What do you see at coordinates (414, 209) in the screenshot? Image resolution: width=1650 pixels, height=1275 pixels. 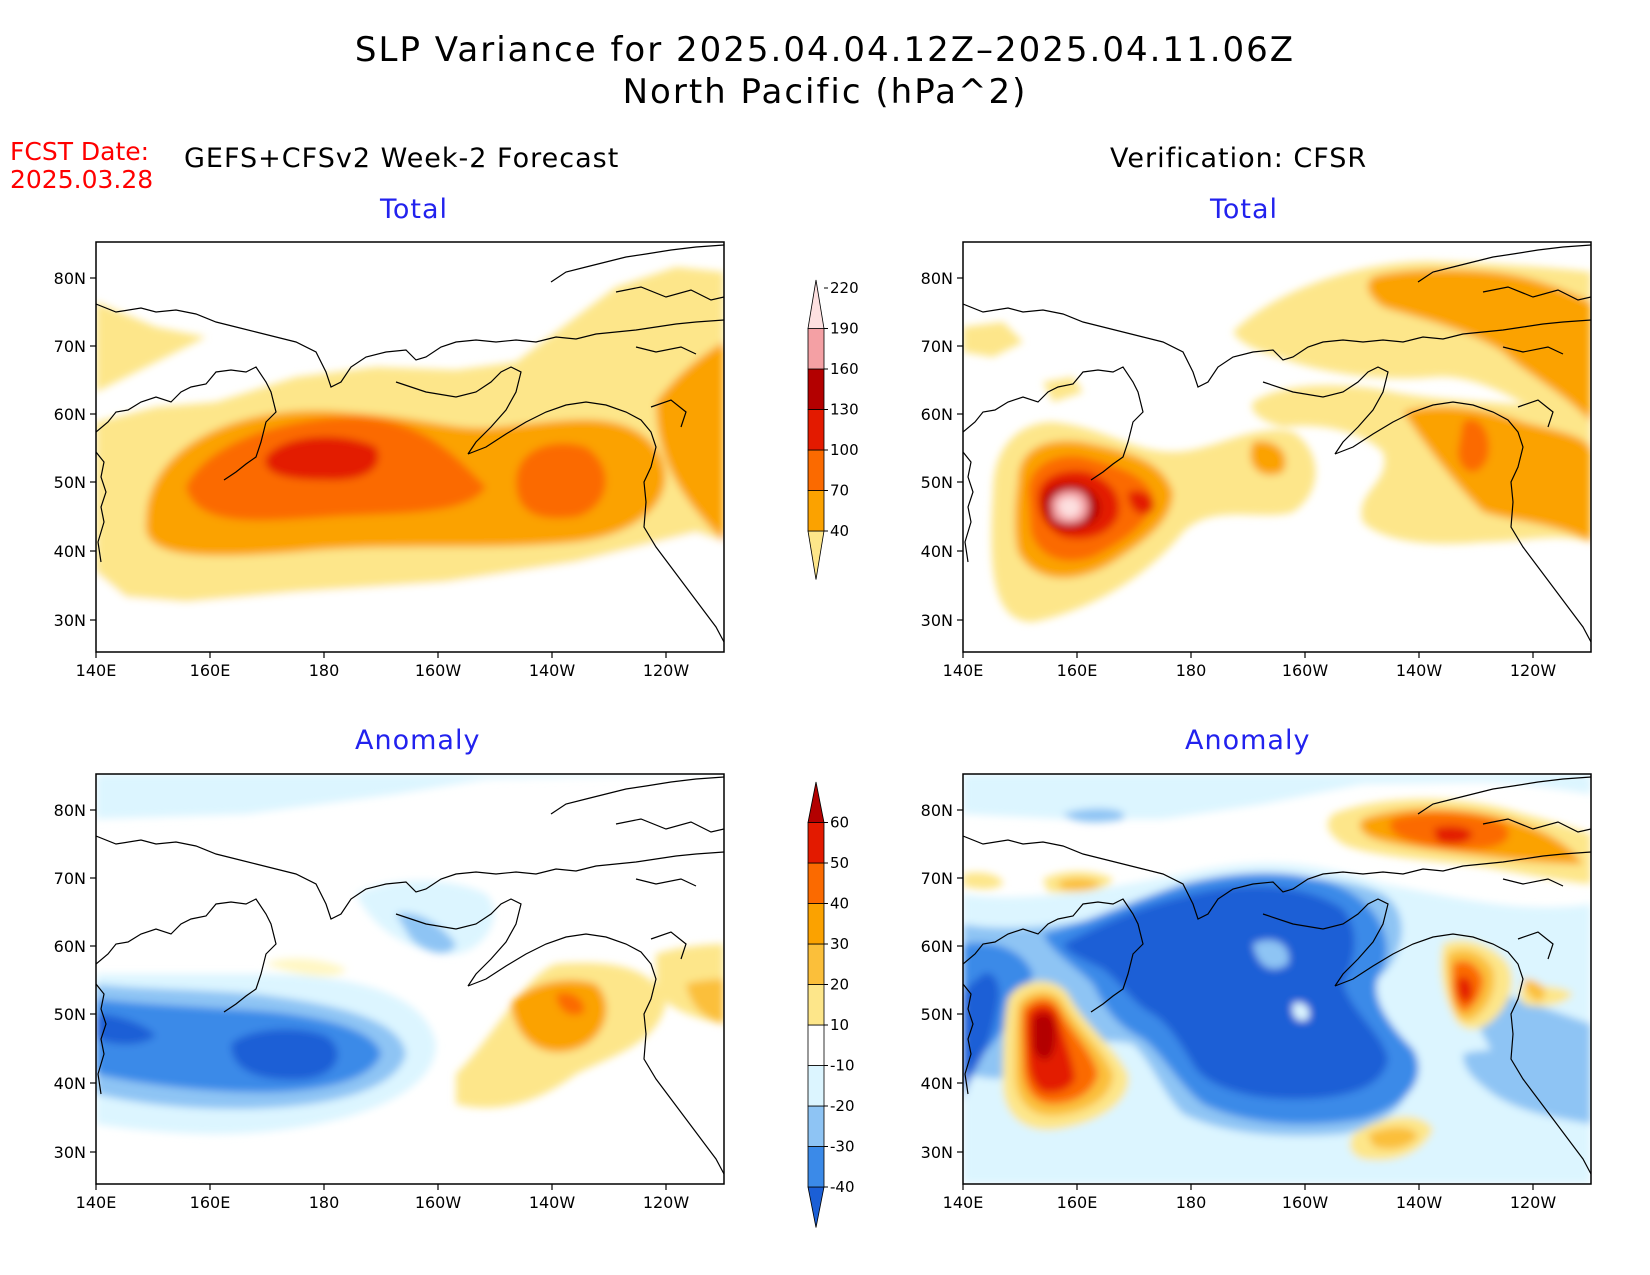 I see `panel-title-total-forecast: Total` at bounding box center [414, 209].